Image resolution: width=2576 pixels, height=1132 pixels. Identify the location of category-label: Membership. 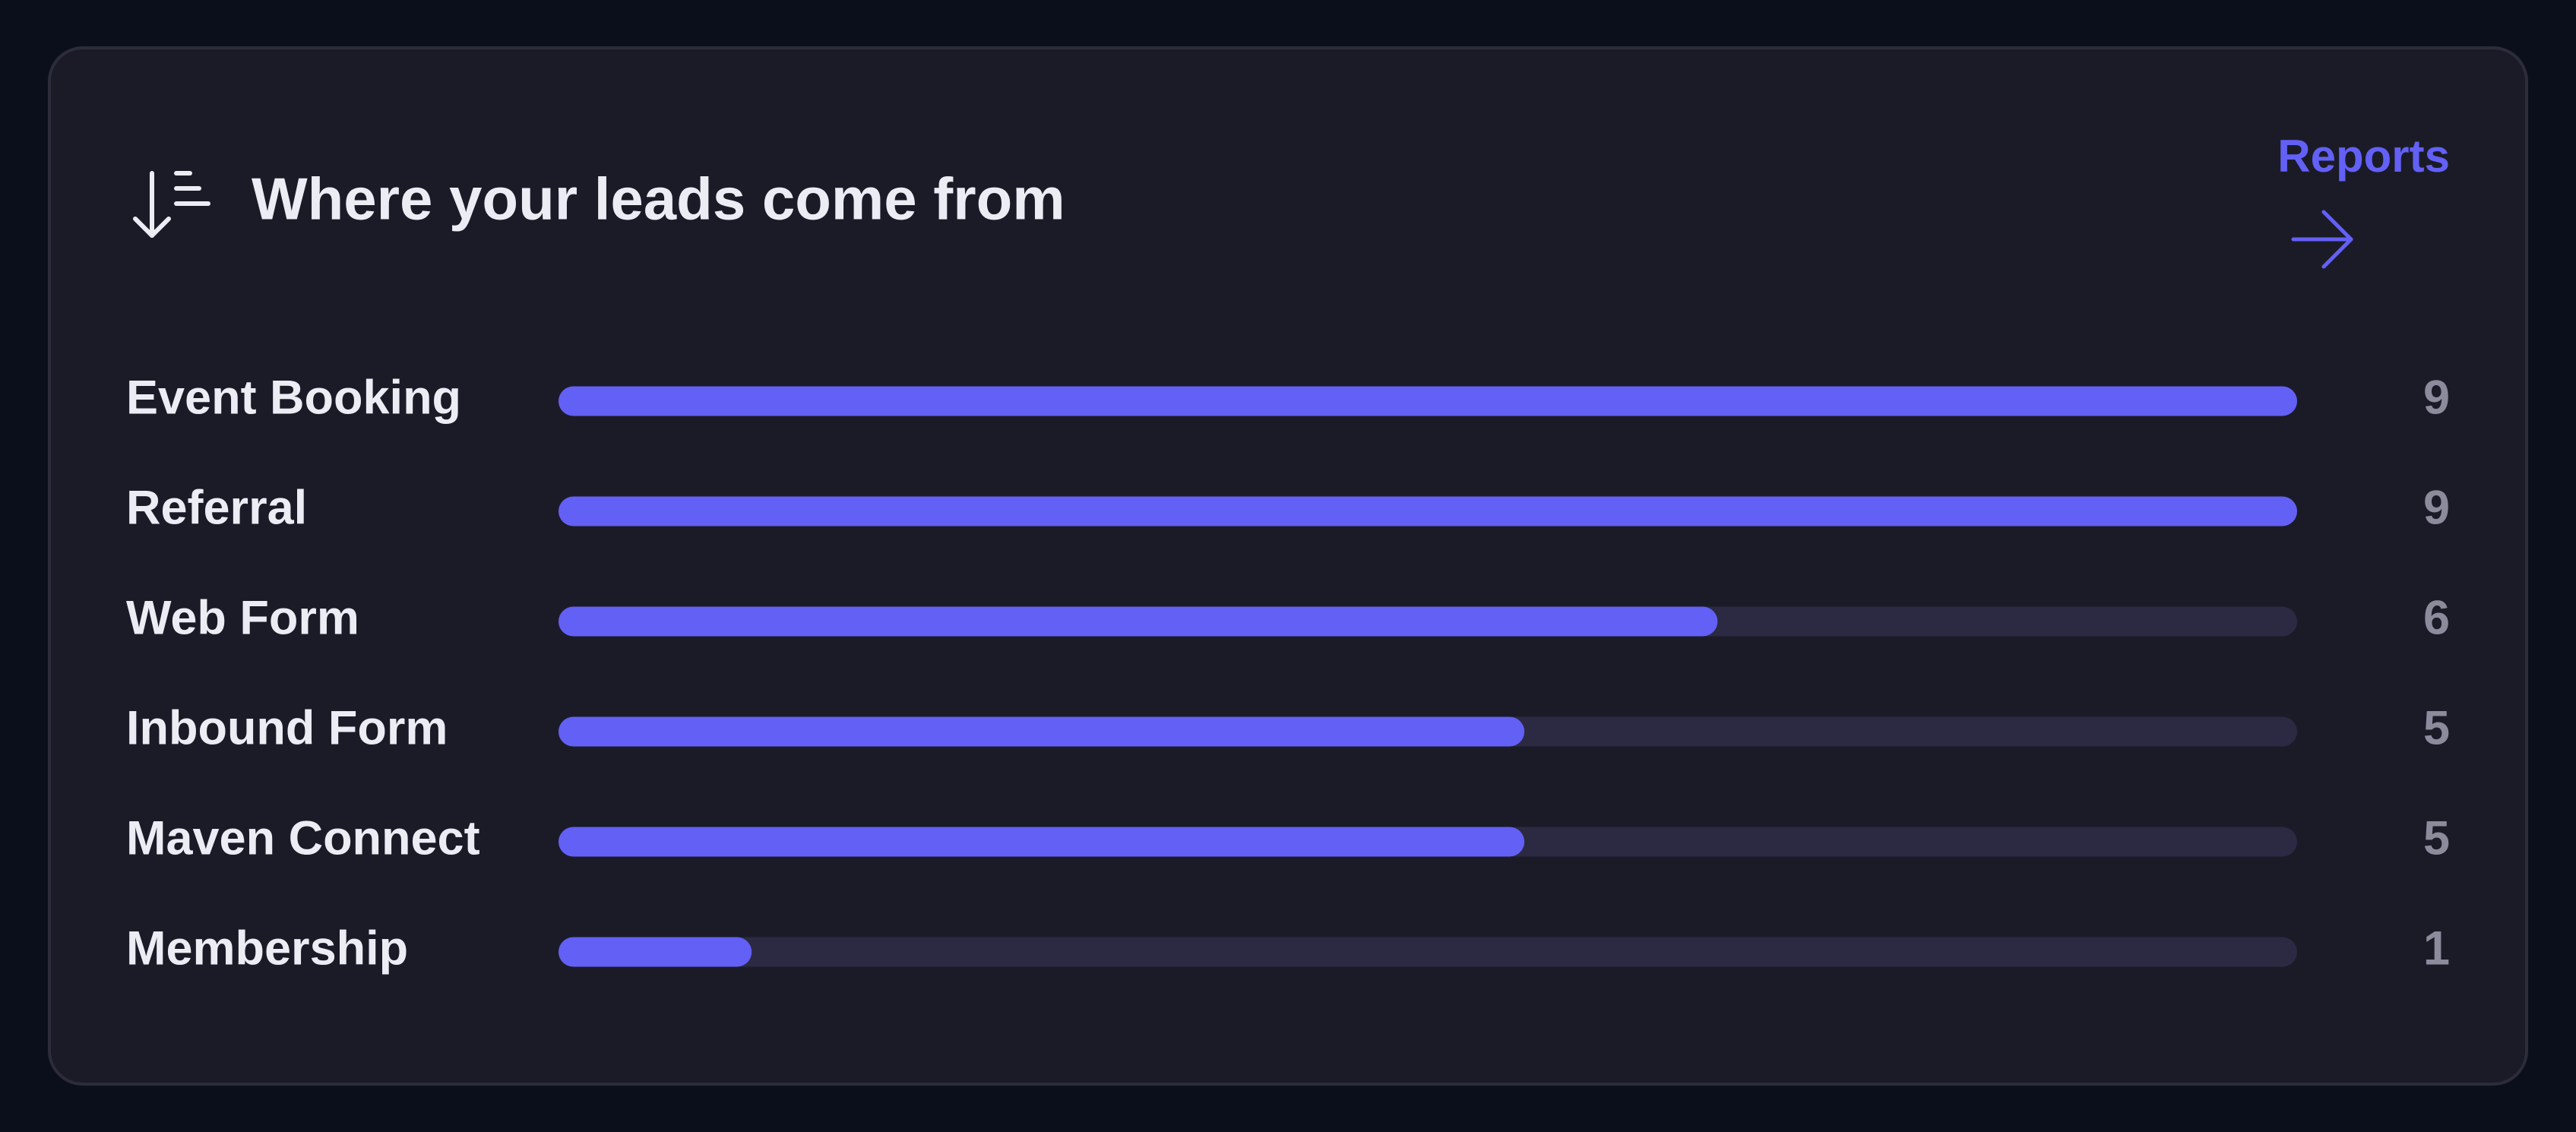
(267, 949).